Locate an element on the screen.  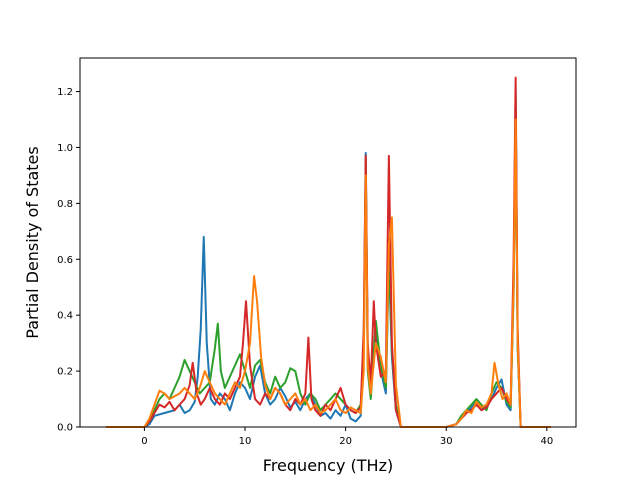
y-axis-label: Partial Density of States is located at coordinates (32, 242).